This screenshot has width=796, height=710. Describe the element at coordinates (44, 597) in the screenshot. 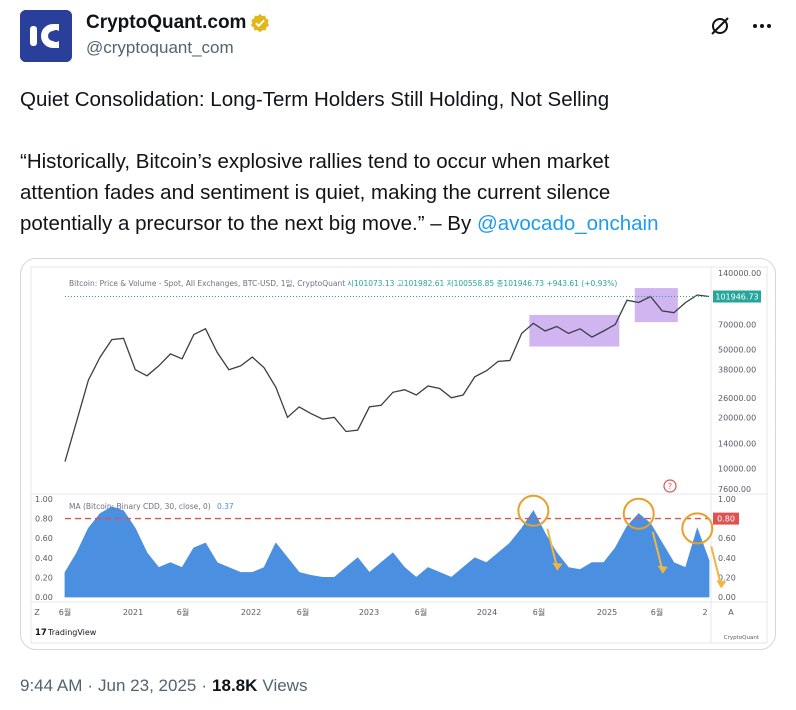

I see `cdd-tick-label-left: 0.00` at that location.